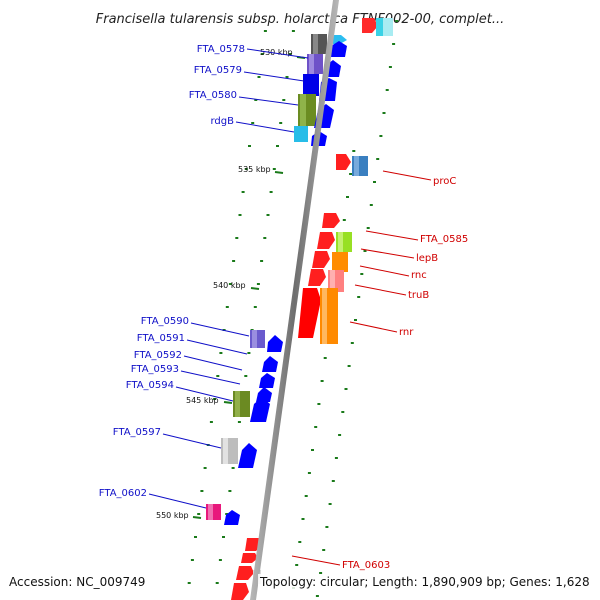 Image resolution: width=600 pixels, height=600 pixels. What do you see at coordinates (254, 169) in the screenshot?
I see `scale-label: 535 kbp` at bounding box center [254, 169].